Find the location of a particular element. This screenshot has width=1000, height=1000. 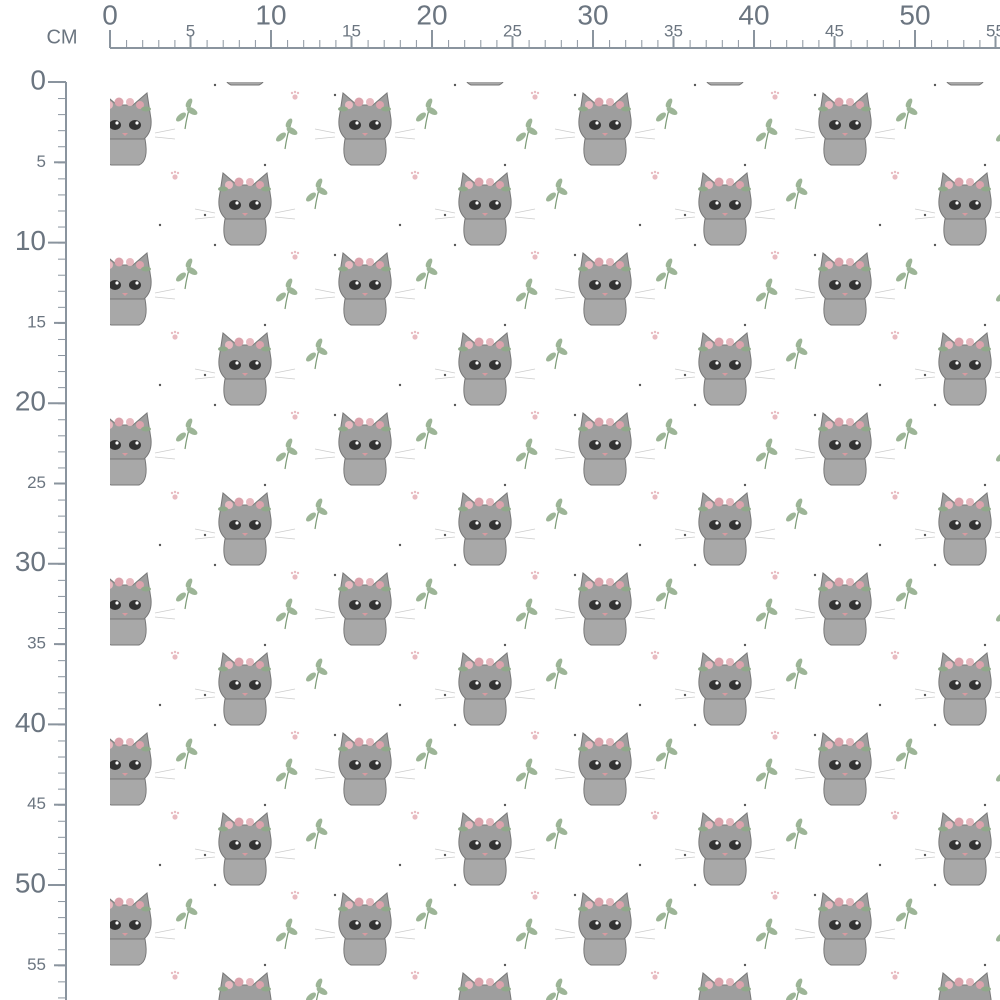

top-ruler-minor-ticks is located at coordinates (555, 44).